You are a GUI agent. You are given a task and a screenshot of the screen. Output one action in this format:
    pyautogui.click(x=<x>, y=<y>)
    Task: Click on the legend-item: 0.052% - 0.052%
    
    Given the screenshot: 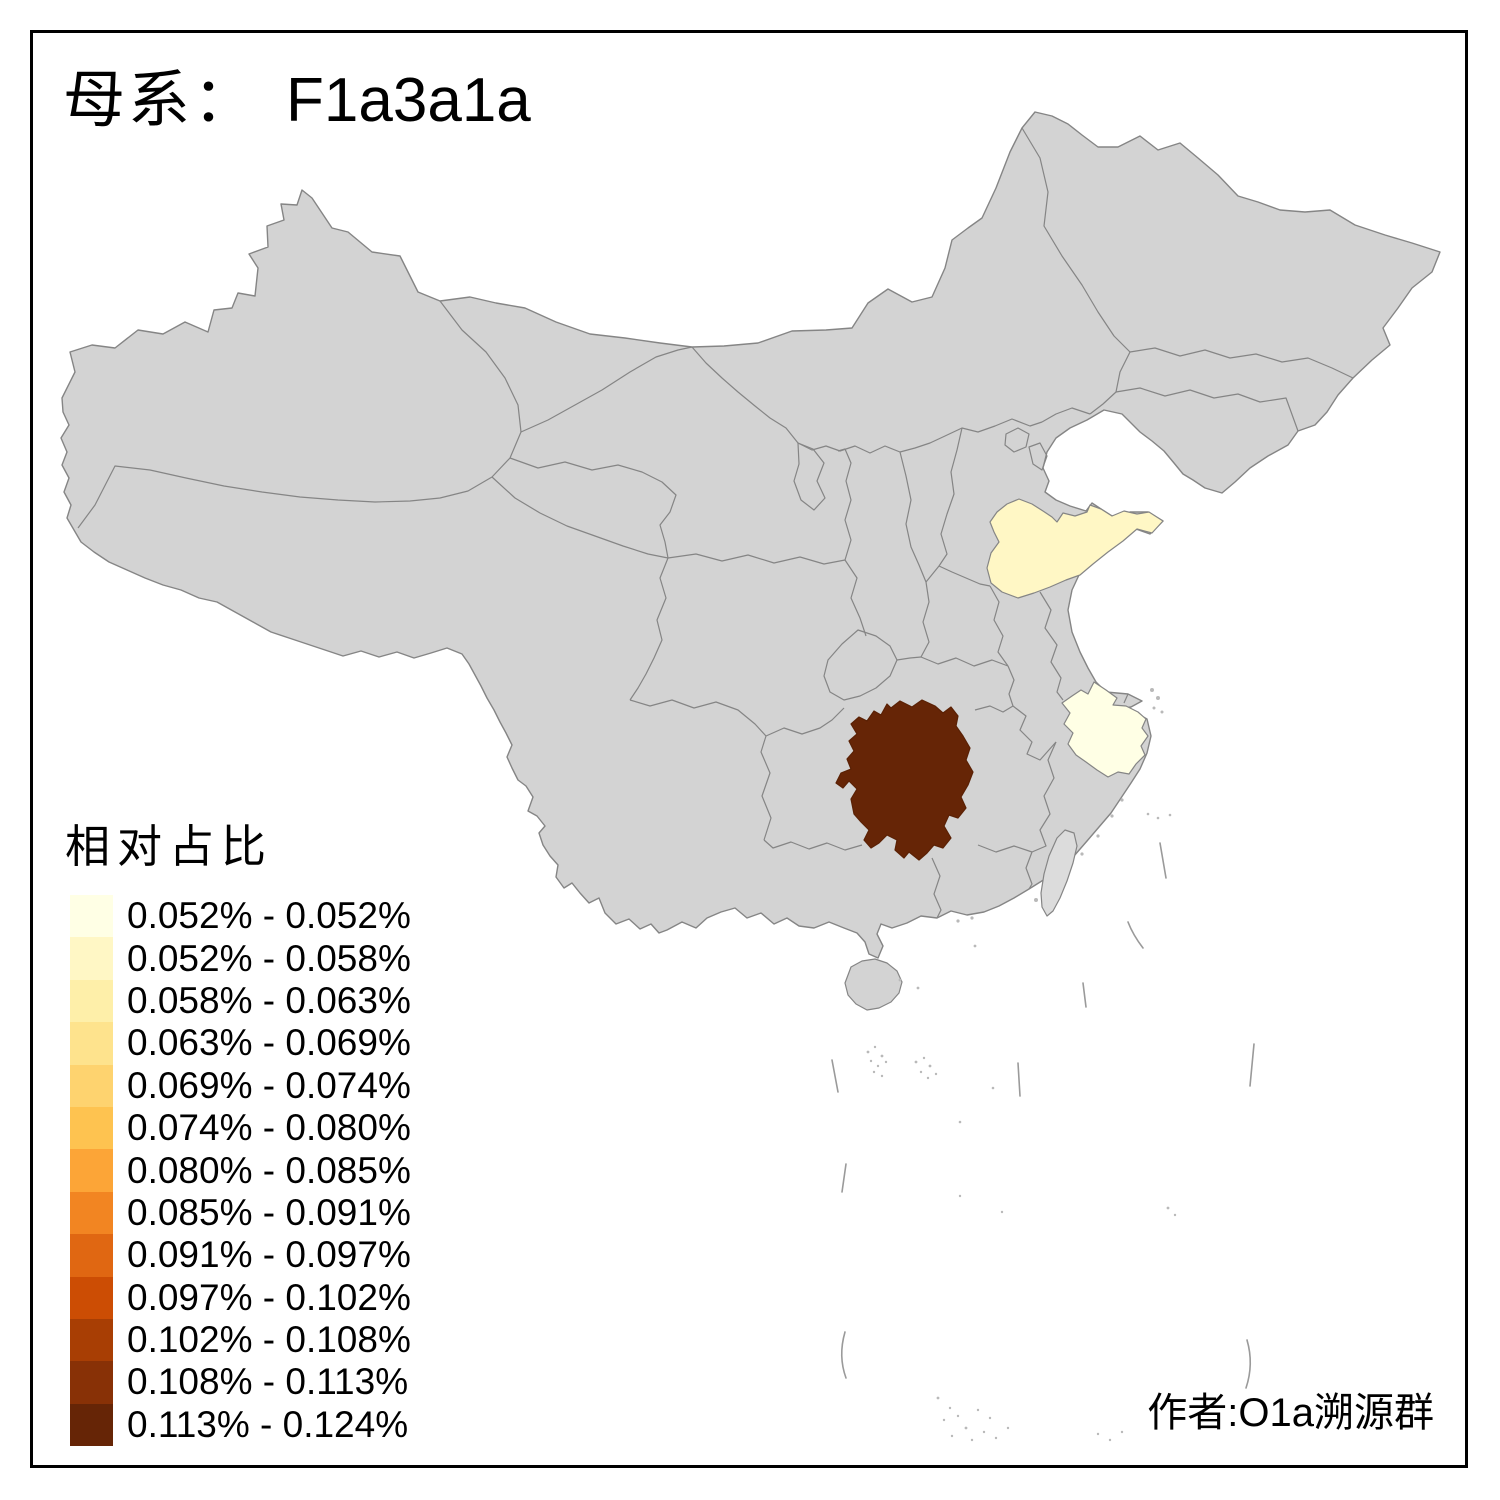 What is the action you would take?
    pyautogui.click(x=240, y=916)
    